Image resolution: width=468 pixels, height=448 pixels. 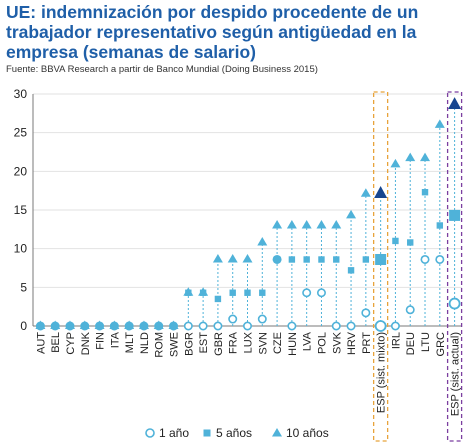 What do you see at coordinates (71, 343) in the screenshot?
I see `x-tick-label: CYP` at bounding box center [71, 343].